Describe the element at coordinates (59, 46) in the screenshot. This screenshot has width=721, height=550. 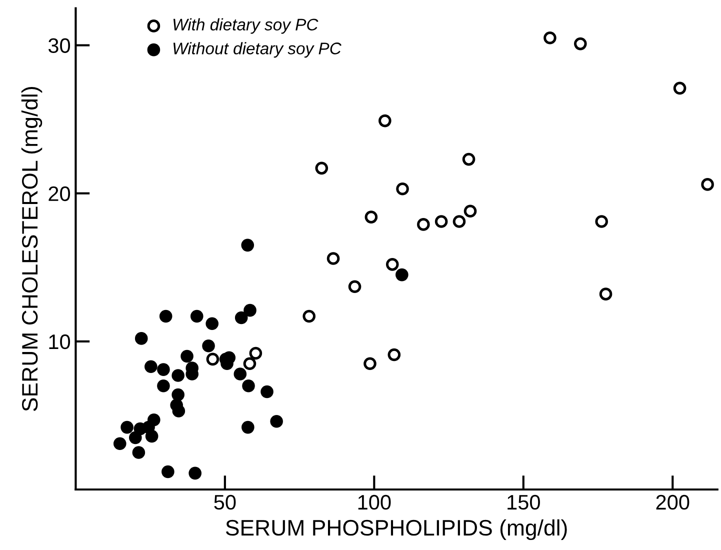
I see `y-tick-label: 30` at that location.